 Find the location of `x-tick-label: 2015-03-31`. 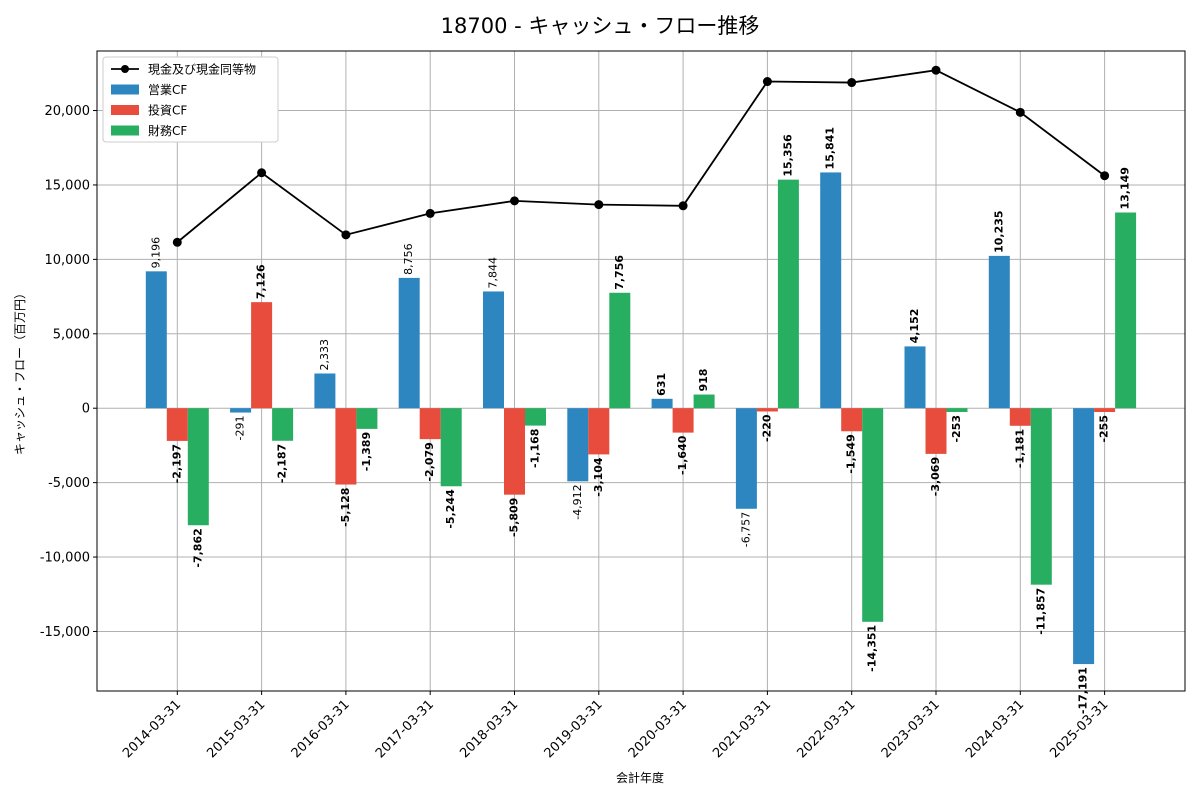

x-tick-label: 2015-03-31 is located at coordinates (236, 729).